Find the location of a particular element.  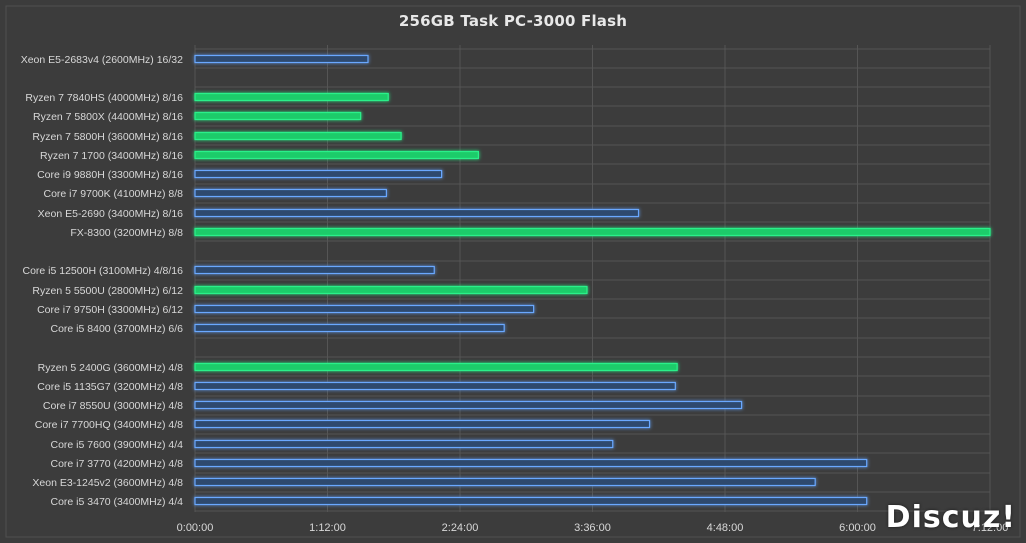

category-label: Ryzen 7 7840HS (4000MHz) 8/16 is located at coordinates (104, 98).